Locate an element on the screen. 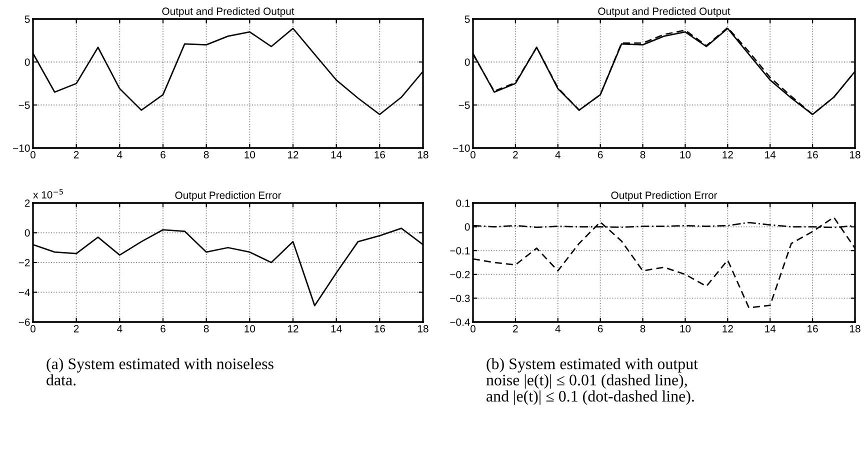 The width and height of the screenshot is (866, 469). y-tick-label: −0.1 is located at coordinates (460, 250).